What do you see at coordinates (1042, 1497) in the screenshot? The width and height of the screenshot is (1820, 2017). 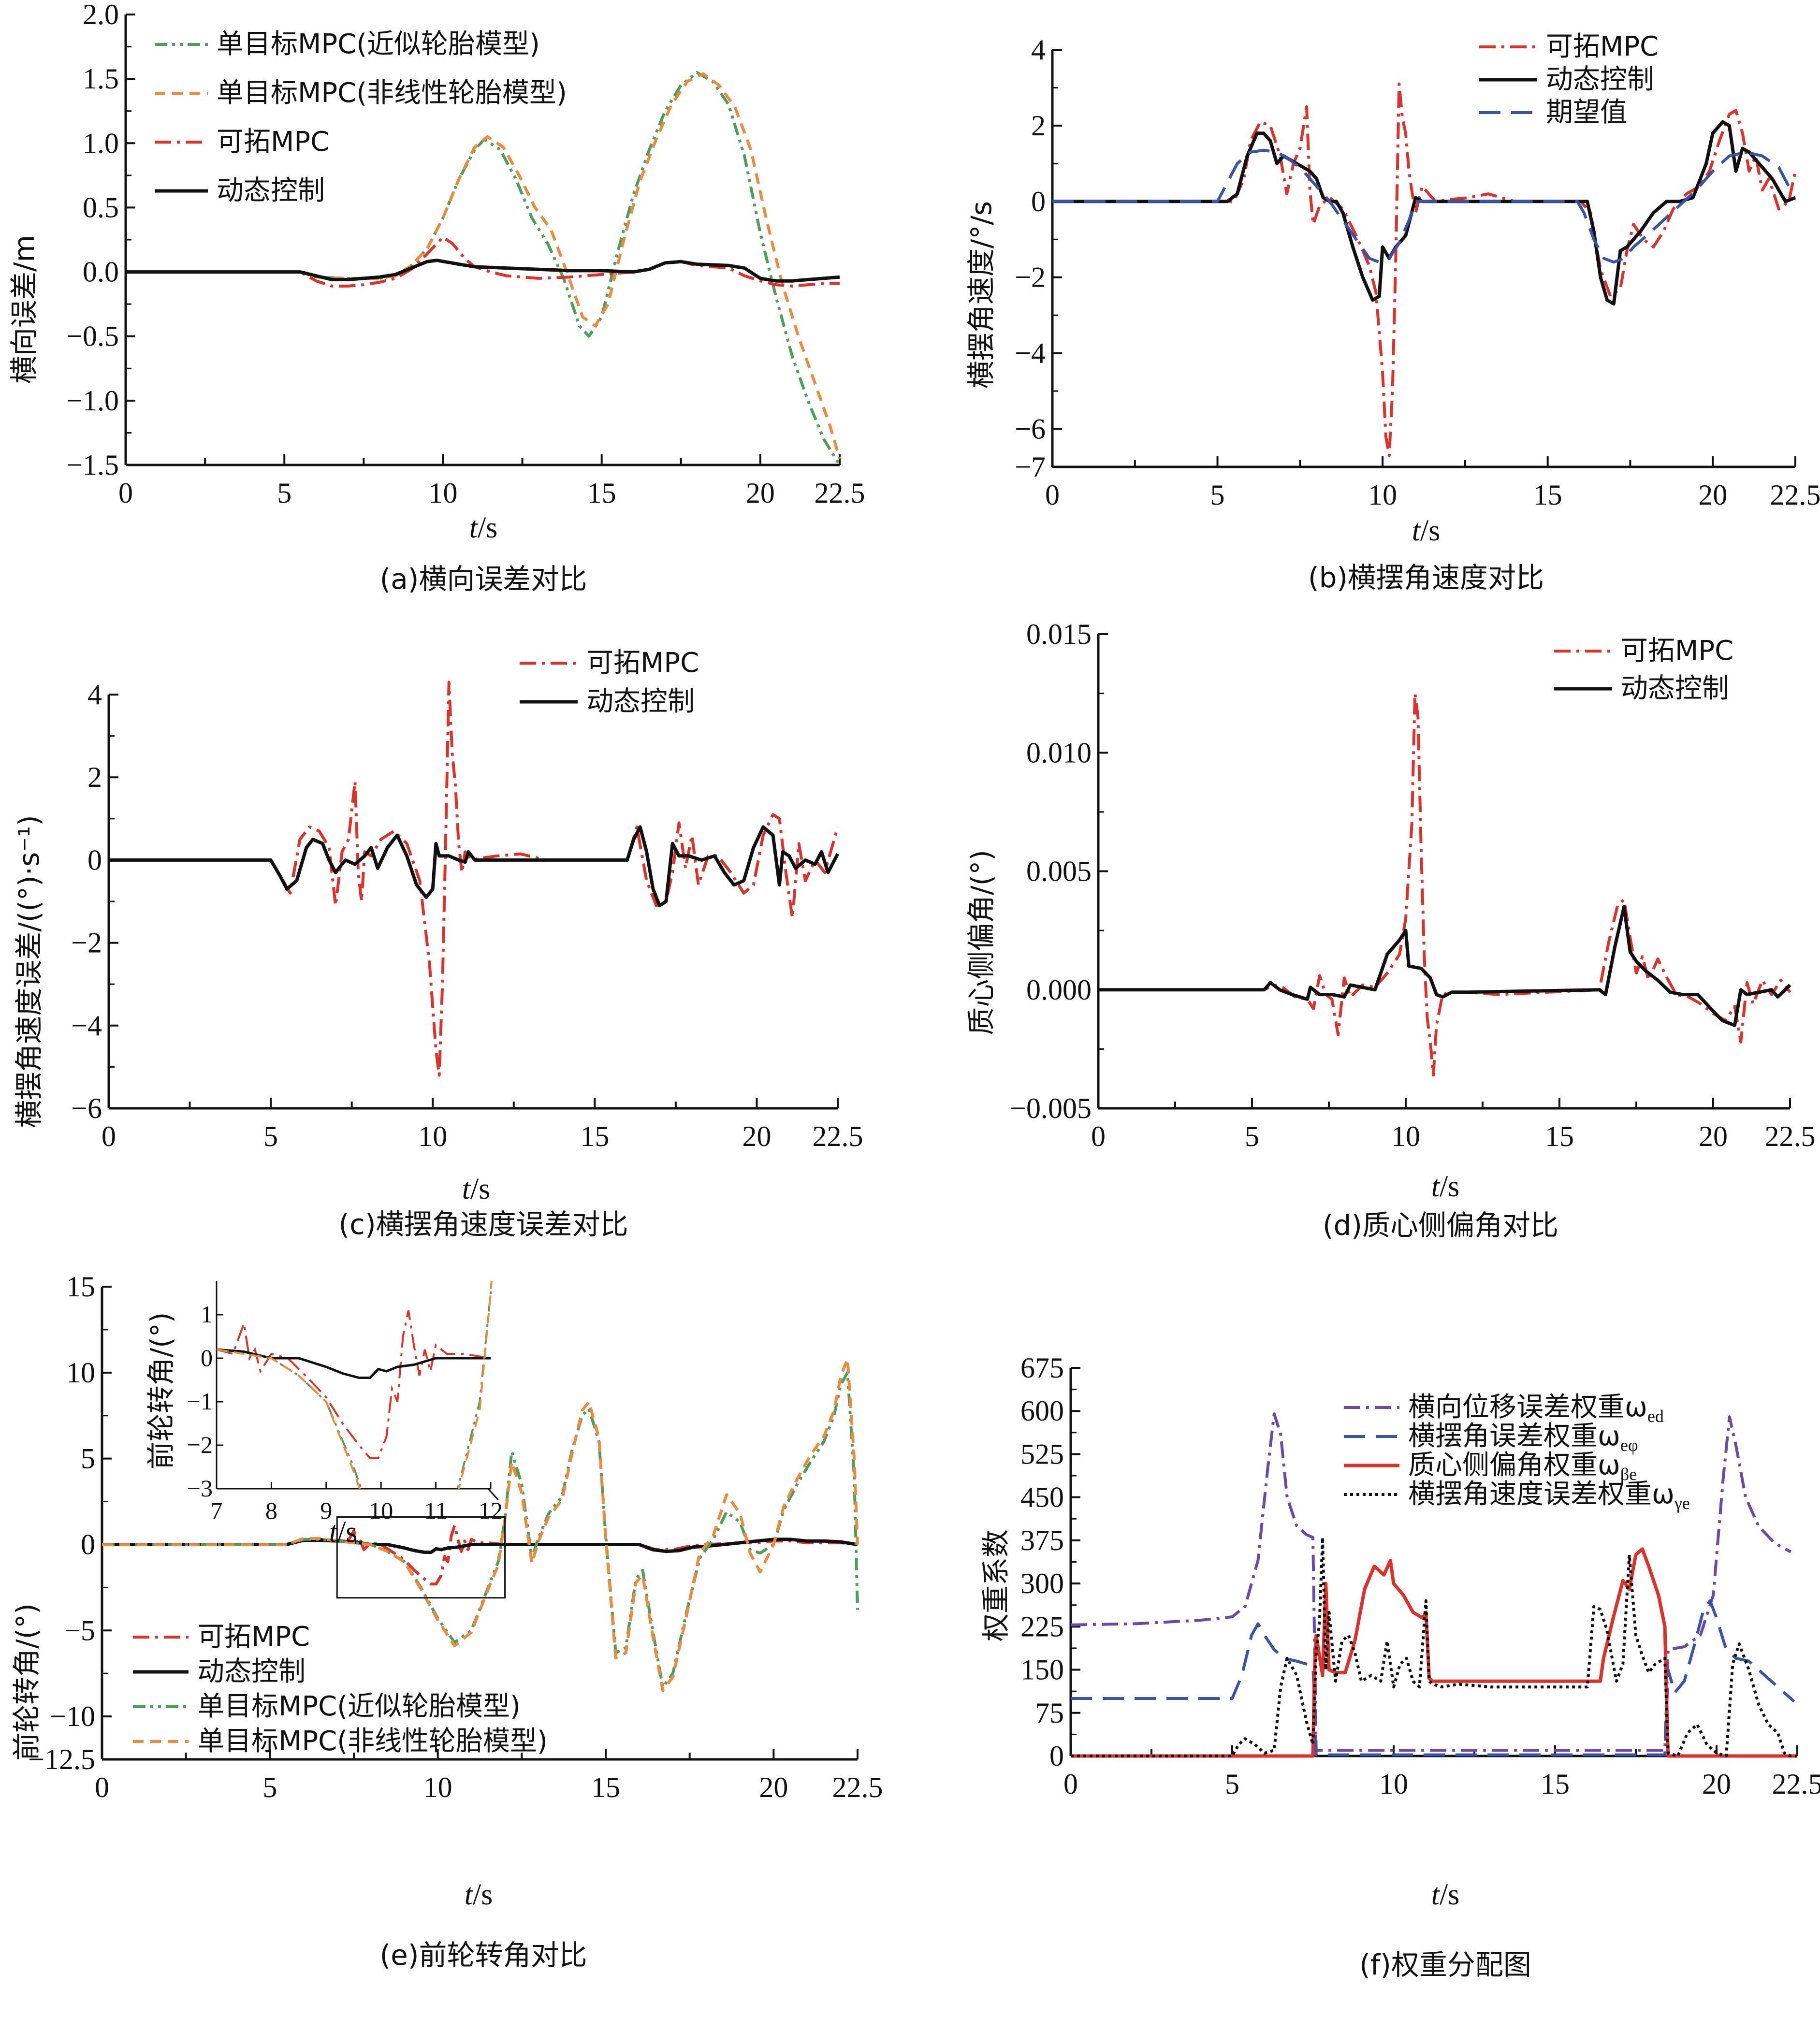 I see `y-tick-label: 450` at bounding box center [1042, 1497].